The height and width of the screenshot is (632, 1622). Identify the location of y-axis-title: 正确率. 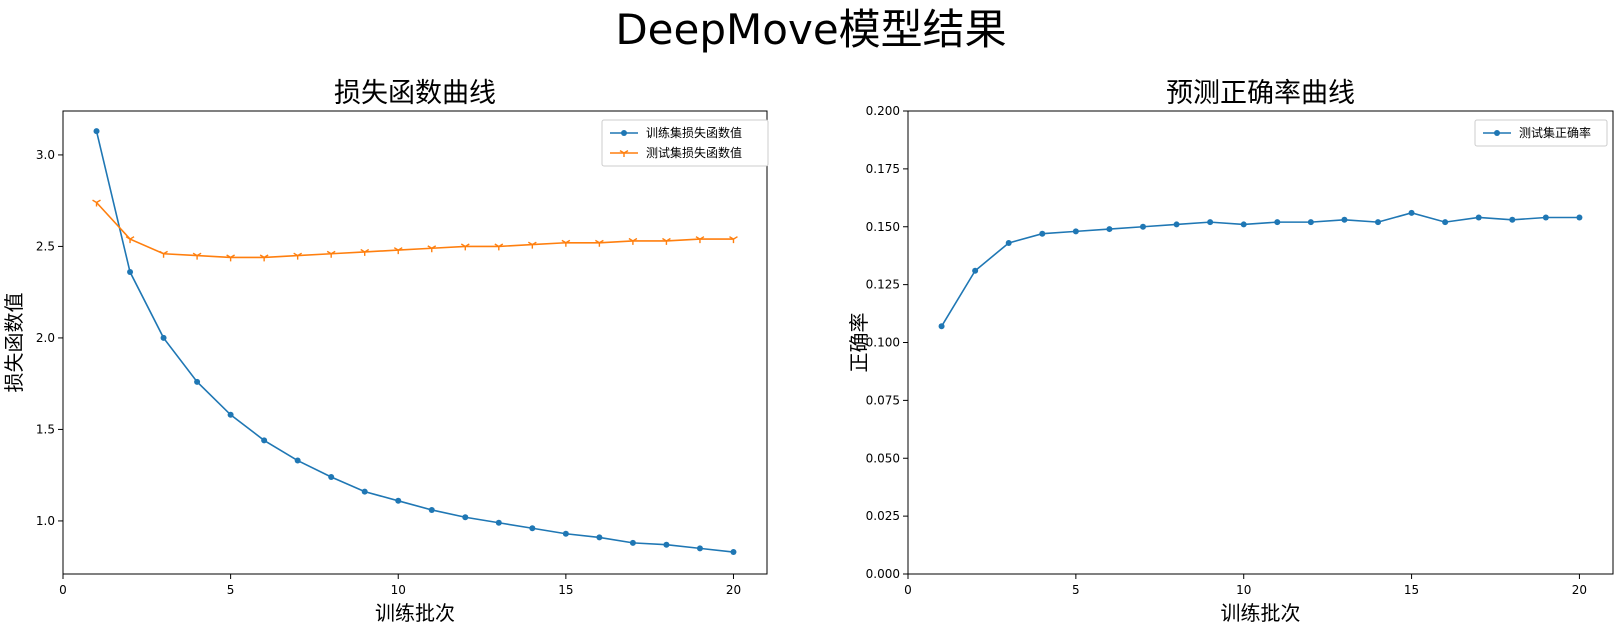
(859, 343).